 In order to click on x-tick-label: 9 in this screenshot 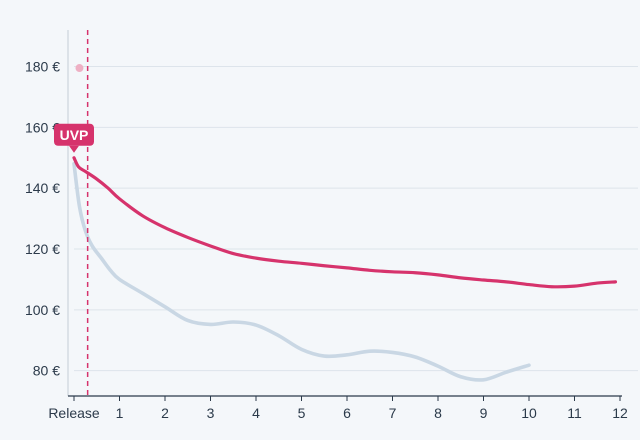, I will do `click(484, 413)`.